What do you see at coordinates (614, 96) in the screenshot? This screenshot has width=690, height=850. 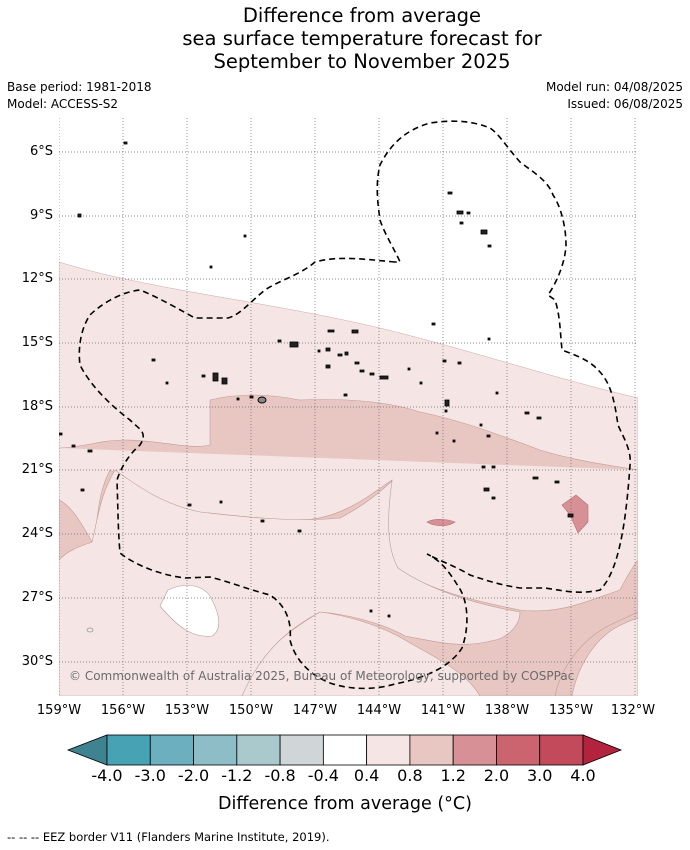 I see `meta-right: Model run: 04/08/2025 Issued: 06/08/2025` at bounding box center [614, 96].